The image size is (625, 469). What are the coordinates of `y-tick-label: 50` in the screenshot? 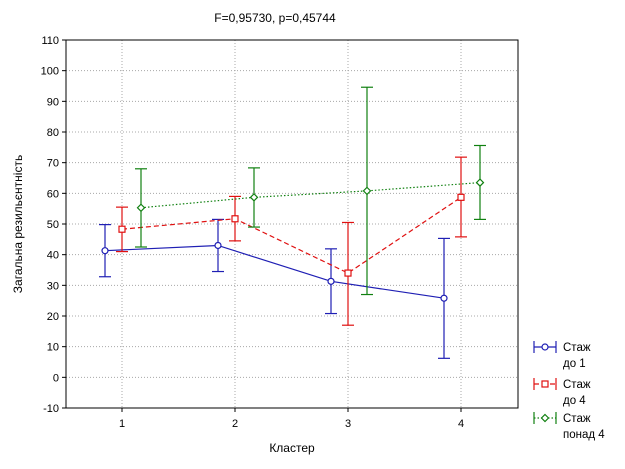 It's located at (53, 225).